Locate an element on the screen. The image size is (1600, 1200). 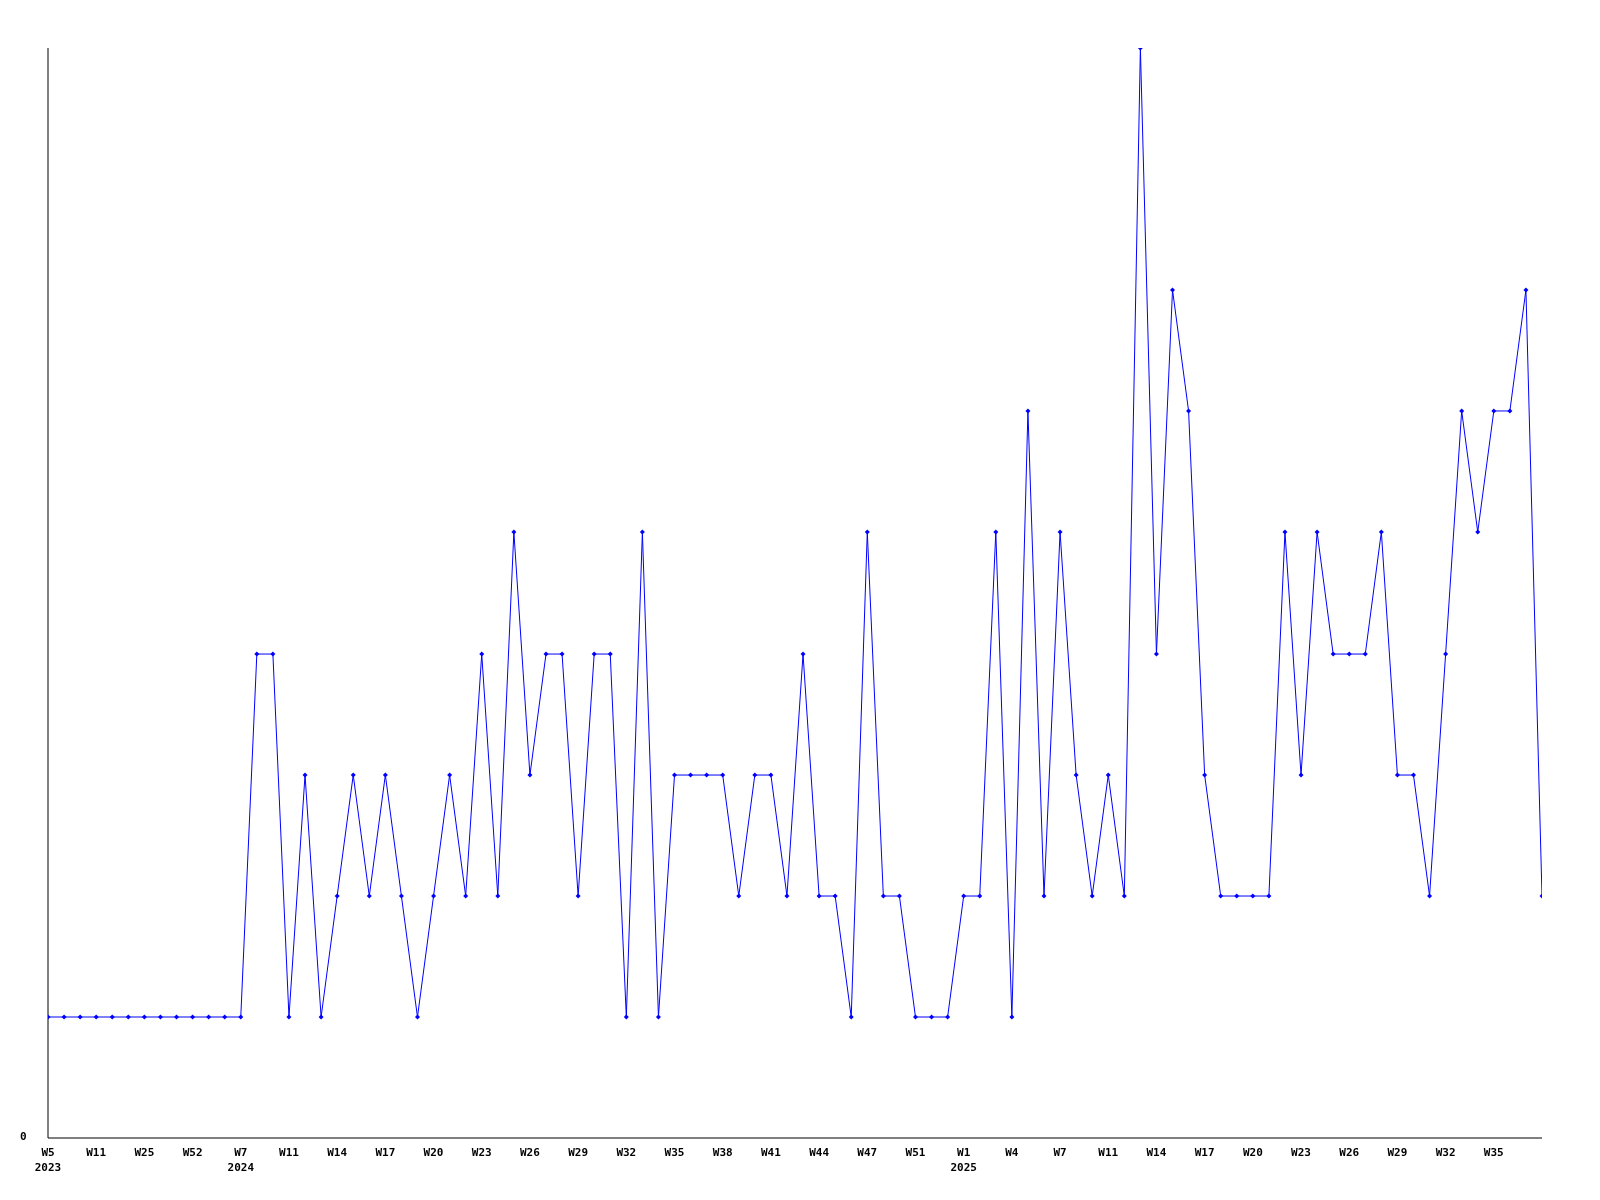
x-tick-label: W51 is located at coordinates (915, 1152).